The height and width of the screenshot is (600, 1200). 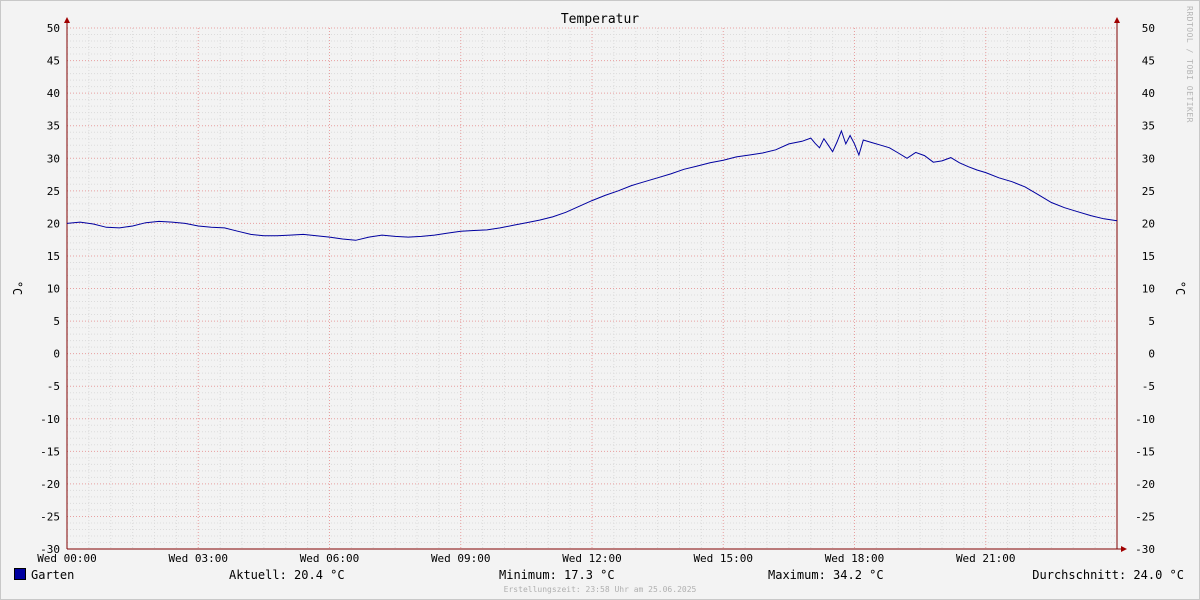 I want to click on x-tick-label: Wed 15:00, so click(x=723, y=558).